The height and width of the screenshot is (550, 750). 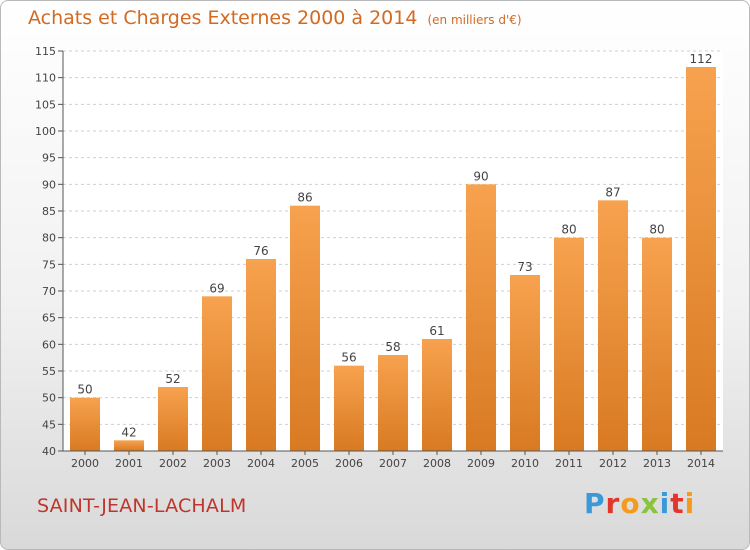 I want to click on logo-letter: o, so click(x=630, y=503).